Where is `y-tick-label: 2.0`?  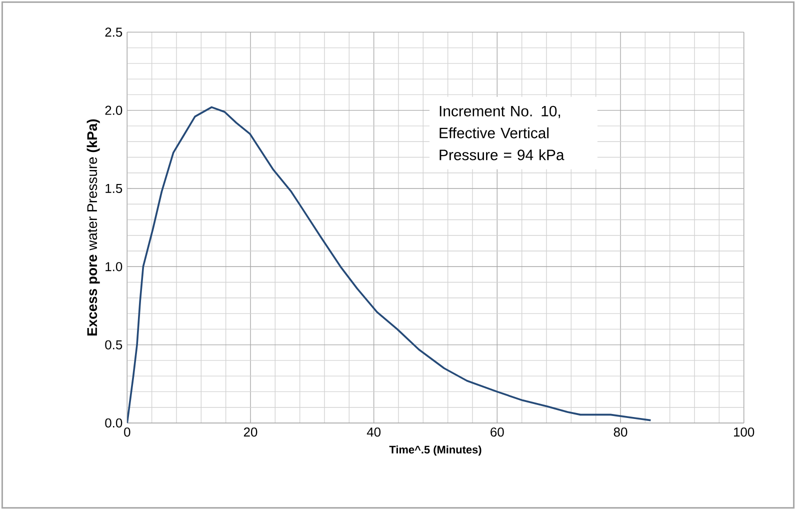 y-tick-label: 2.0 is located at coordinates (113, 110).